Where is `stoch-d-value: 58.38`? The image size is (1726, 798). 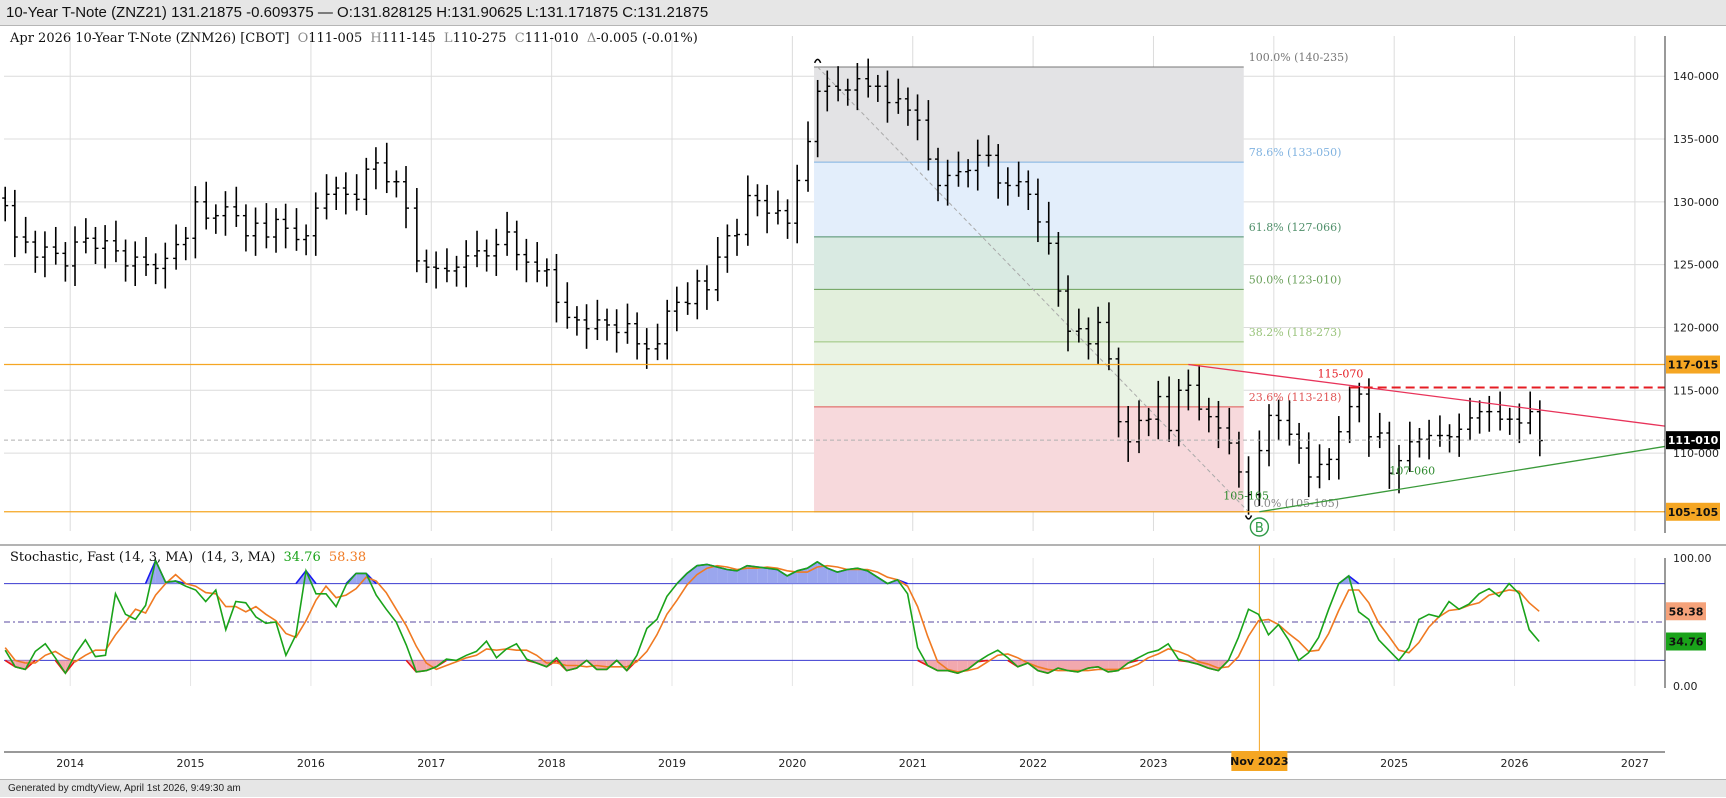 stoch-d-value: 58.38 is located at coordinates (347, 557).